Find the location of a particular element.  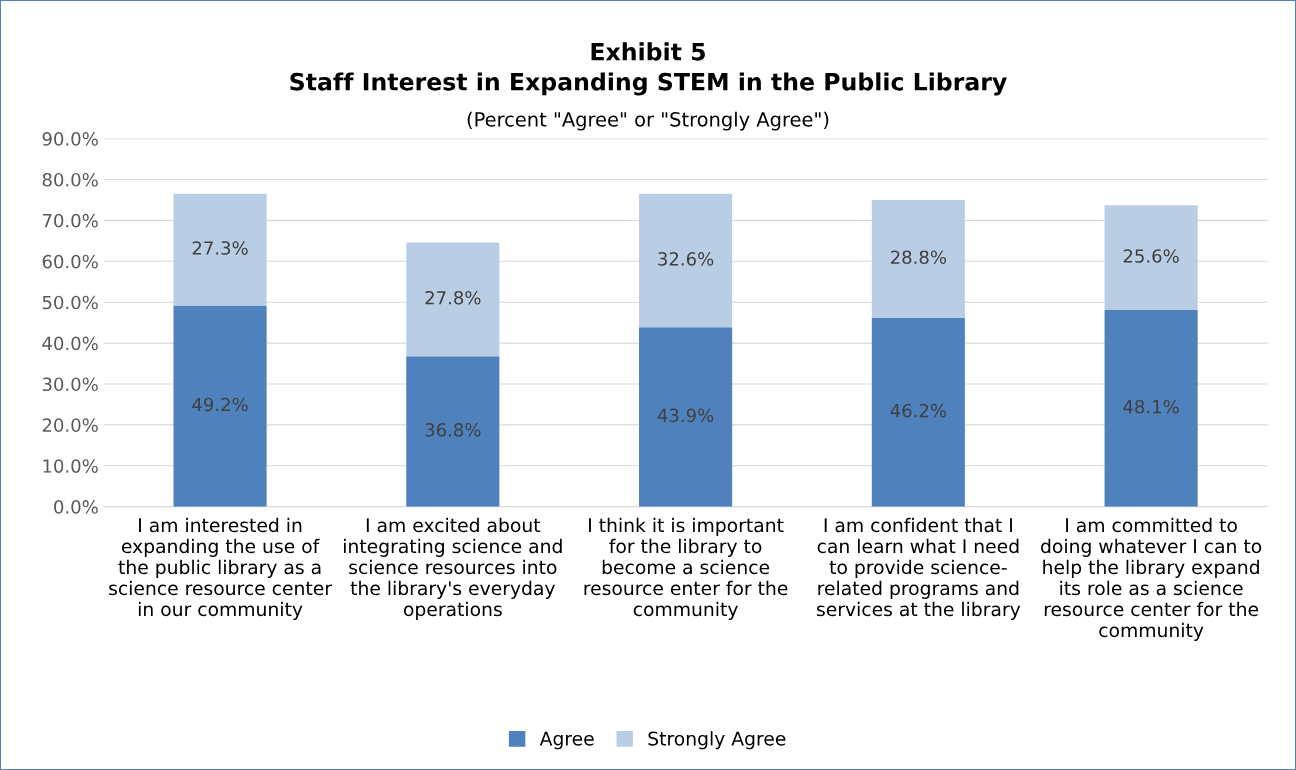

x-tick-label: I am interested in expanding the use of the public library as a science resource center in our community is located at coordinates (220, 568).